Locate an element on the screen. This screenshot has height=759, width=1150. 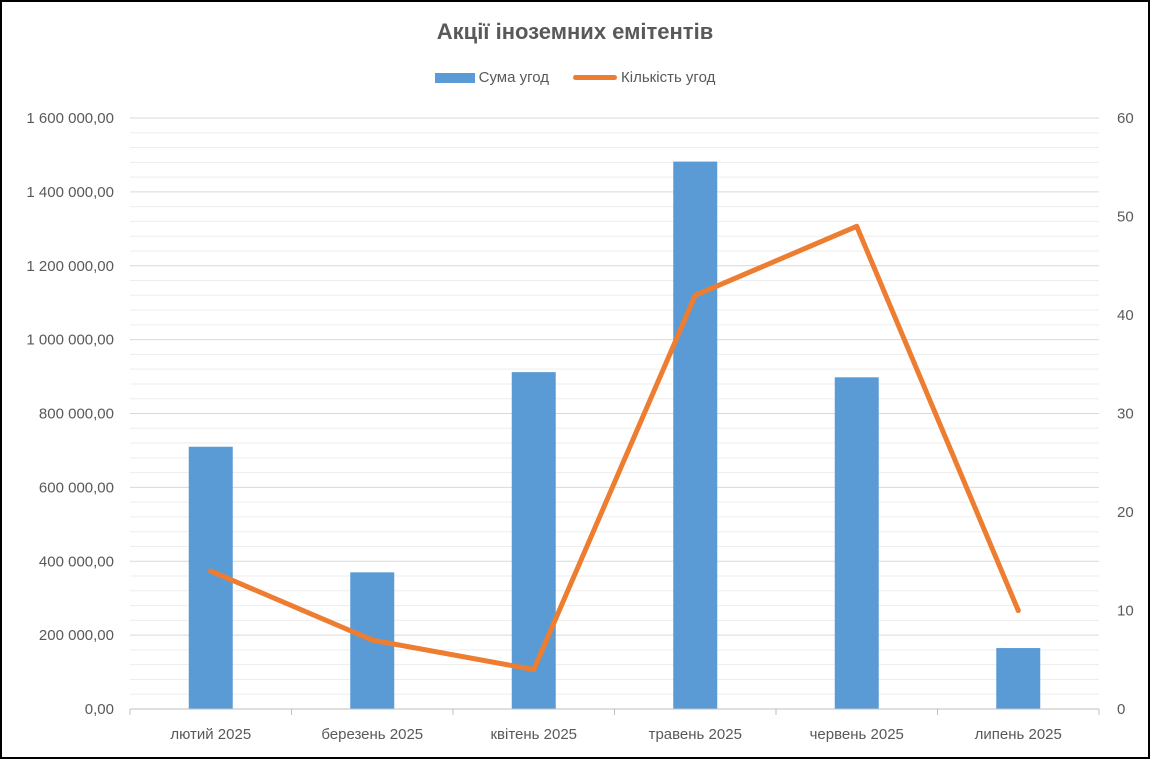
x-axis-category-label: лютий 2025 is located at coordinates (210, 734).